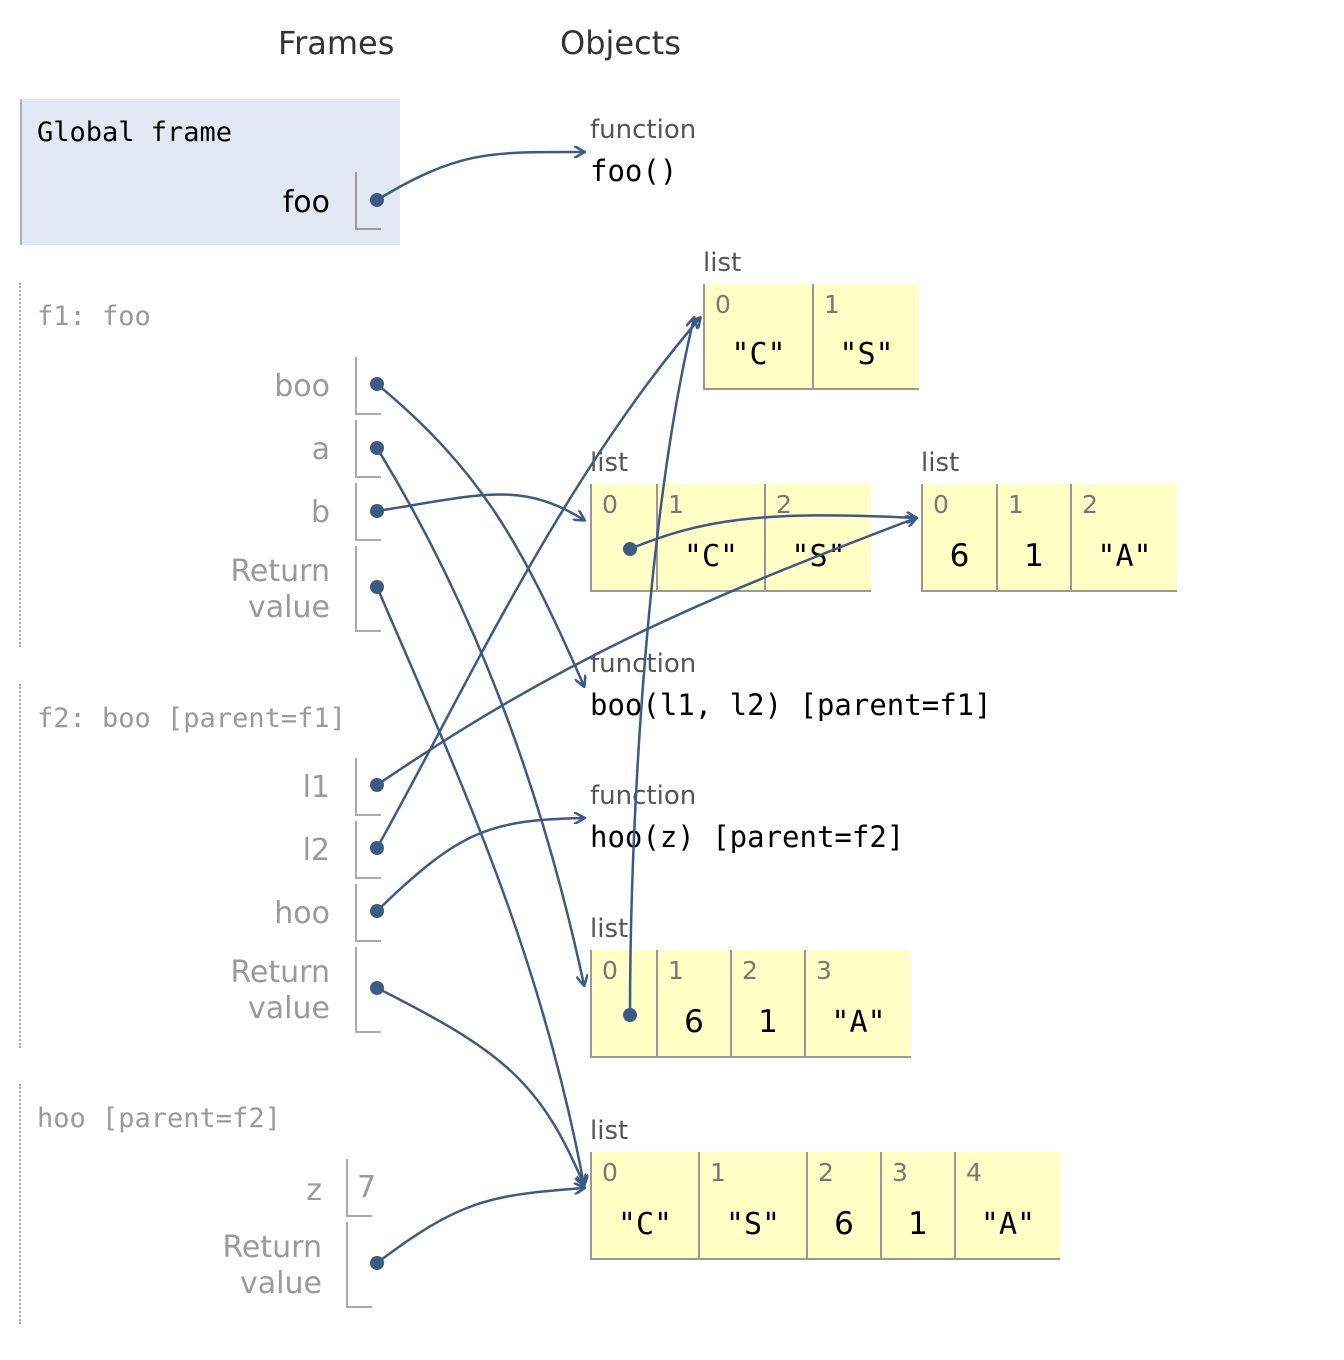 This screenshot has height=1360, width=1344. I want to click on f2-frame-border, so click(20, 866).